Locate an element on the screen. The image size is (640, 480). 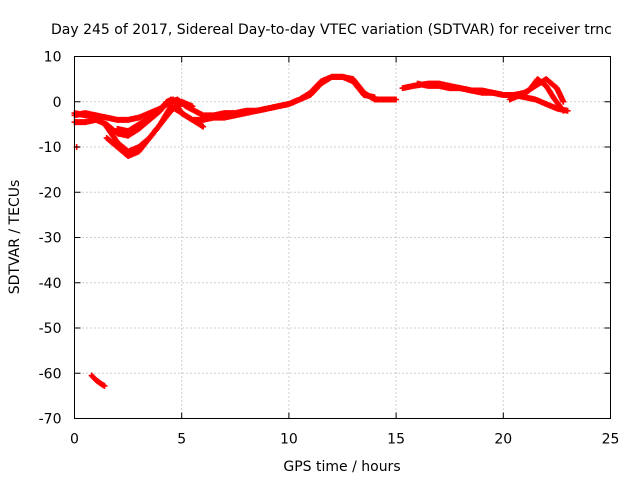
y-tick-label: -50 is located at coordinates (50, 329).